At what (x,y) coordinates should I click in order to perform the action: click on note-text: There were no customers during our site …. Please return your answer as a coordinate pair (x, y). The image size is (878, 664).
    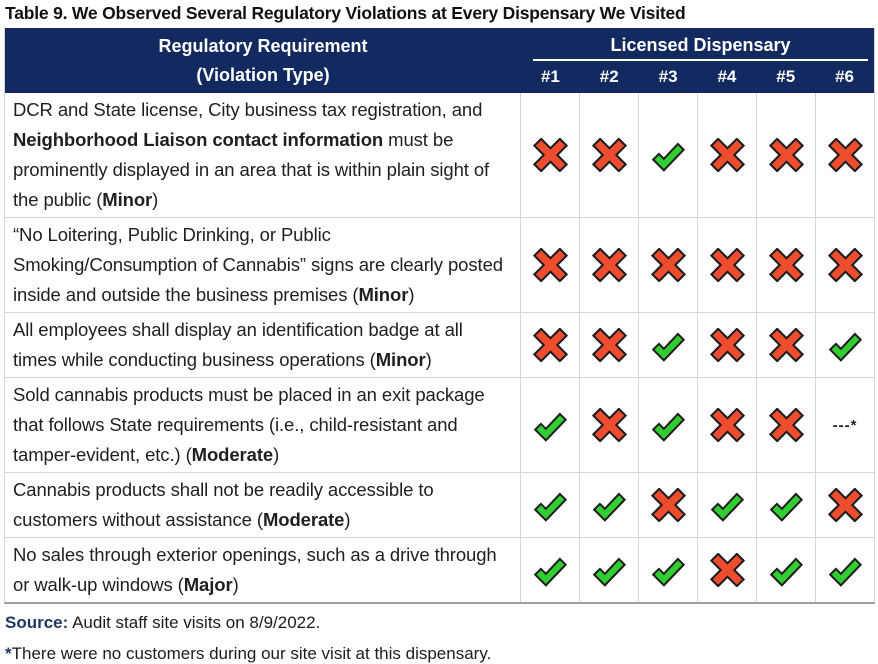
    Looking at the image, I should click on (251, 653).